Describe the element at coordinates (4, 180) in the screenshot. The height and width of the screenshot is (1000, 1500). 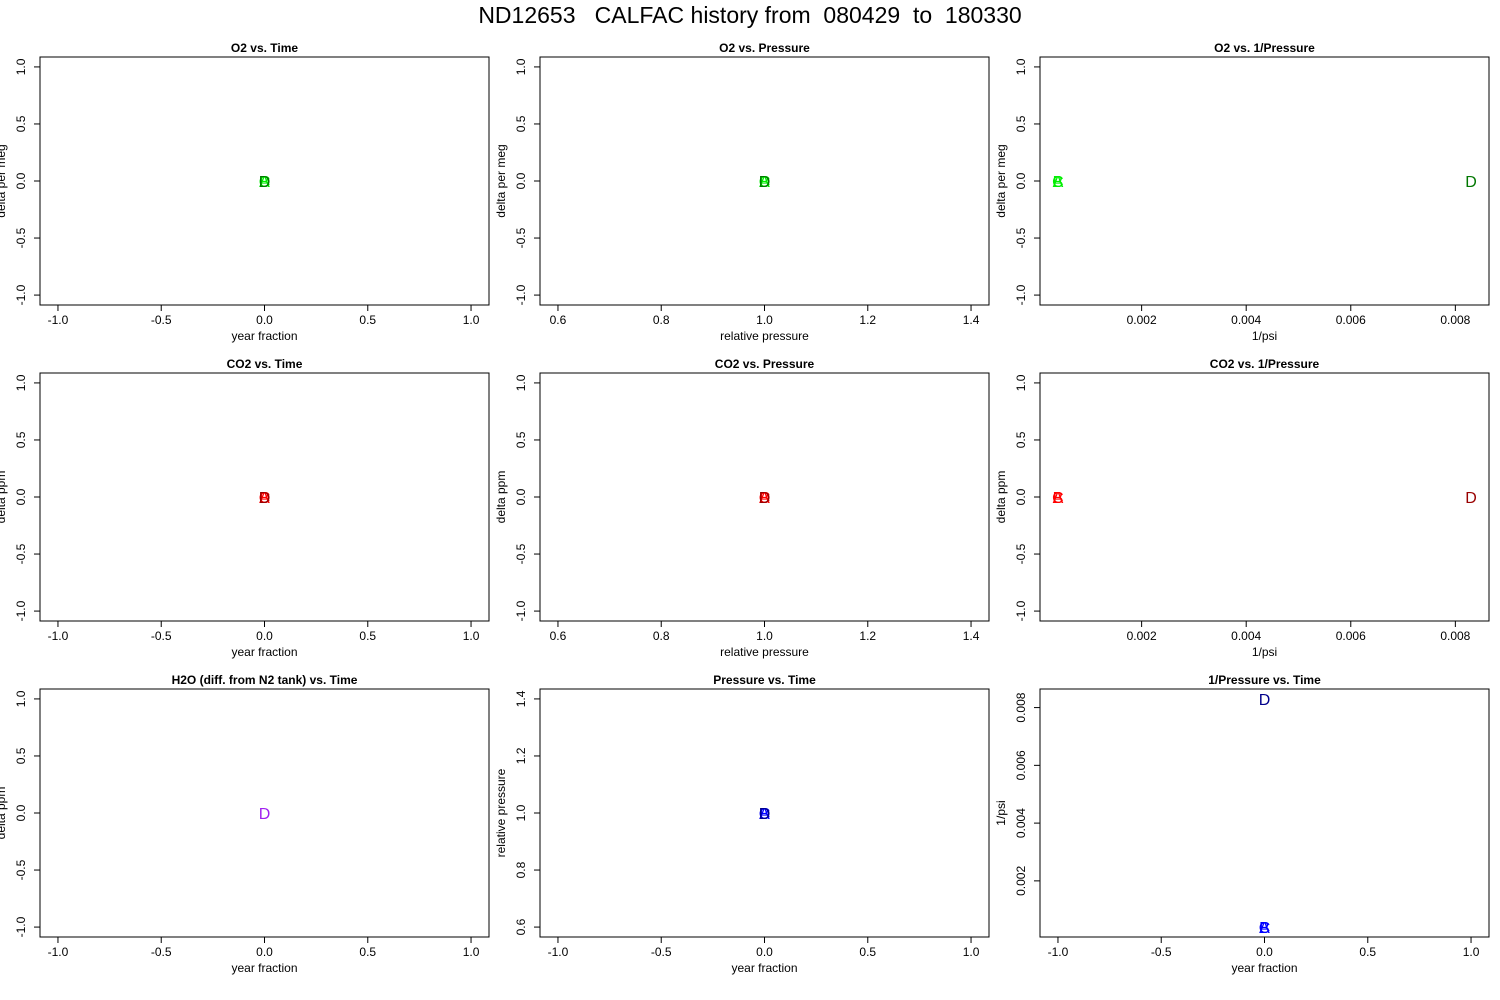
I see `y-axis-label: delta per meg` at that location.